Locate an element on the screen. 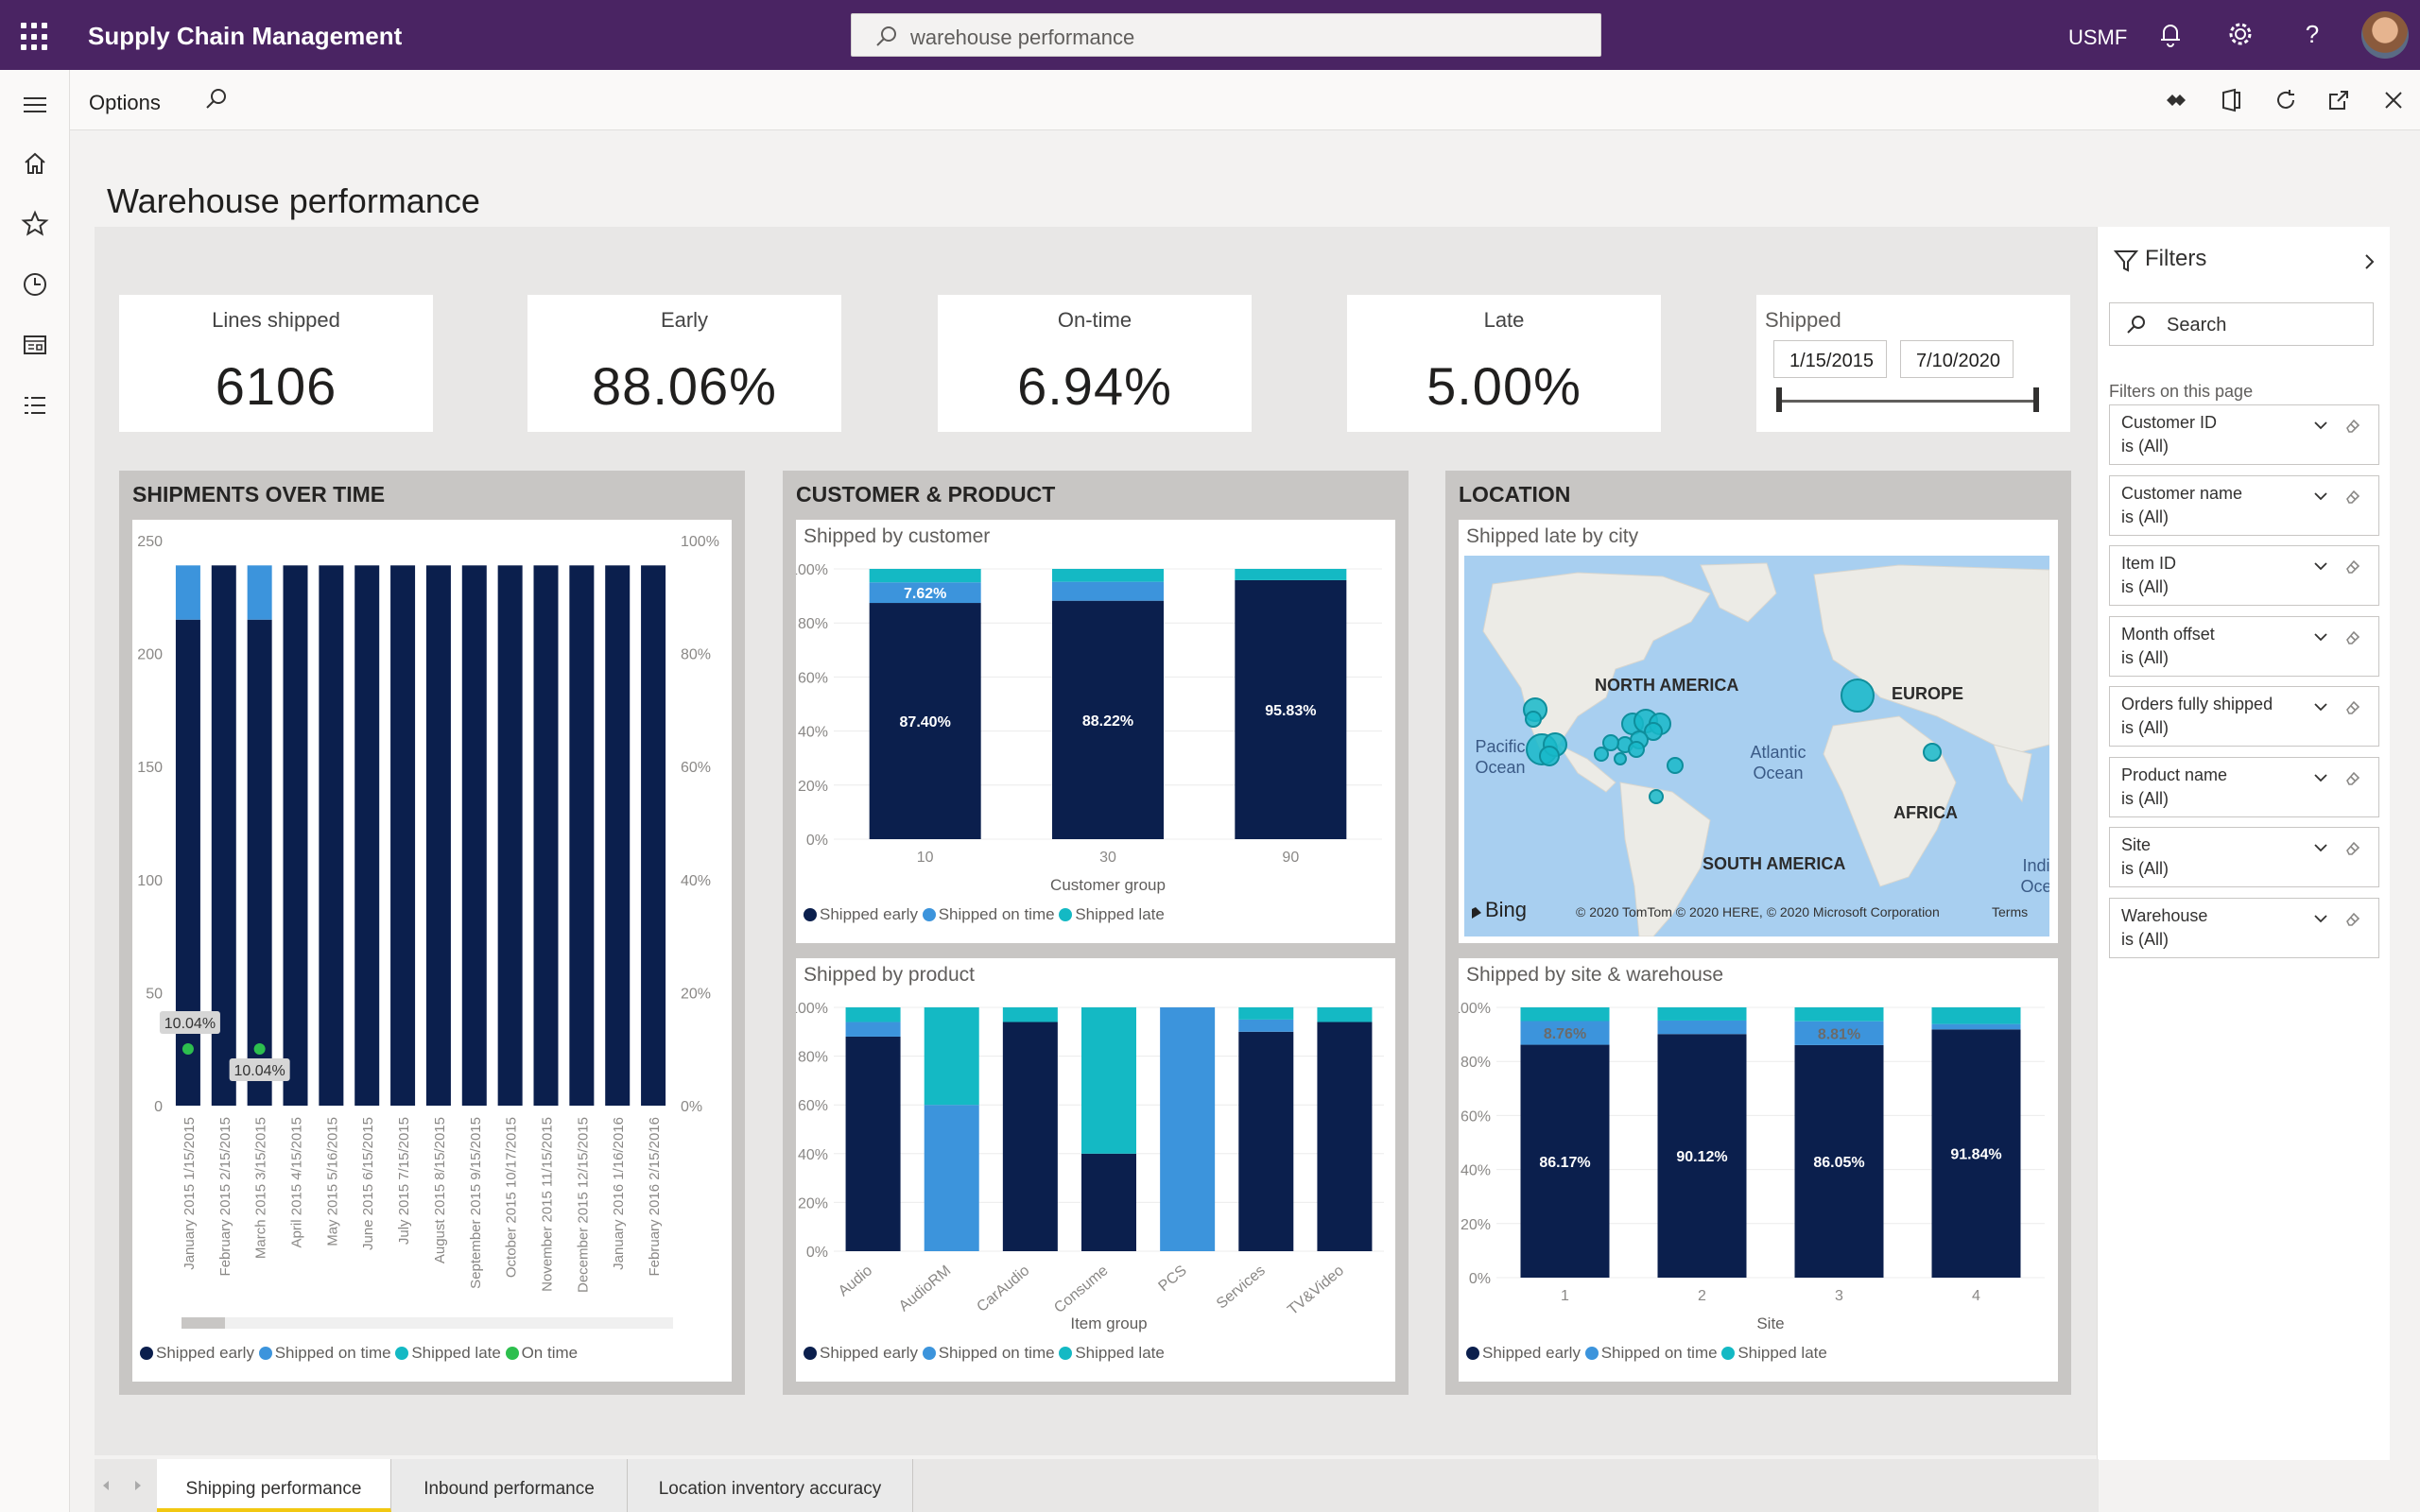  home-icon is located at coordinates (35, 163).